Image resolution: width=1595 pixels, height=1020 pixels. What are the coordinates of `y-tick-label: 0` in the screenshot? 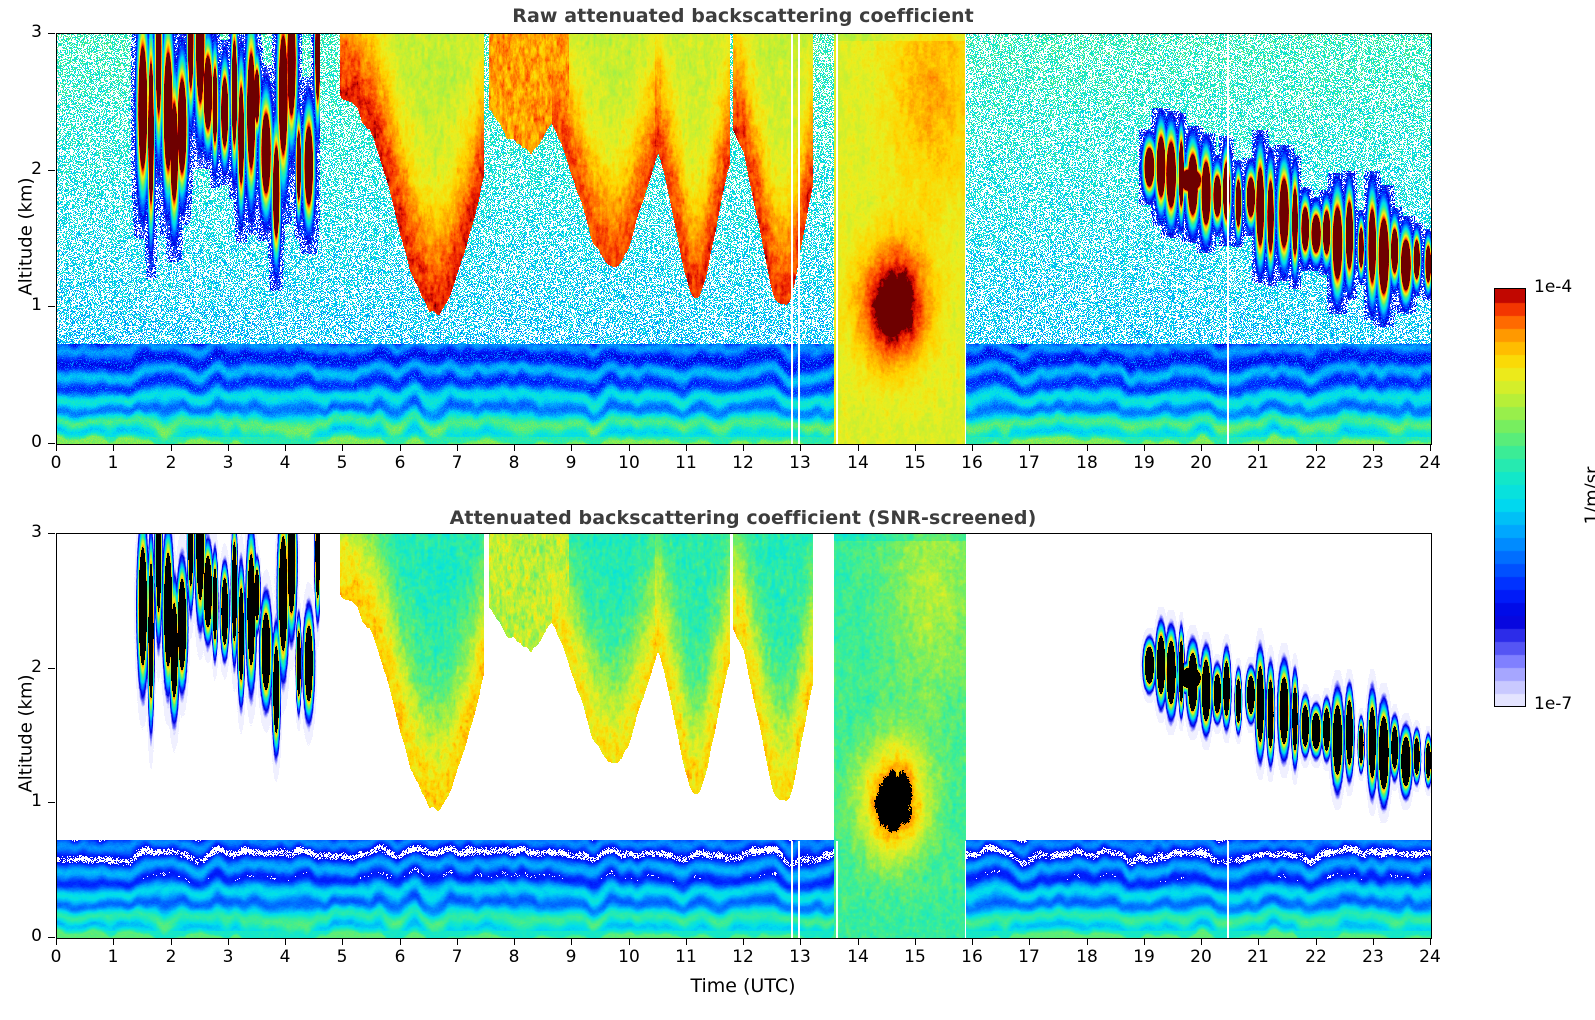 It's located at (36, 442).